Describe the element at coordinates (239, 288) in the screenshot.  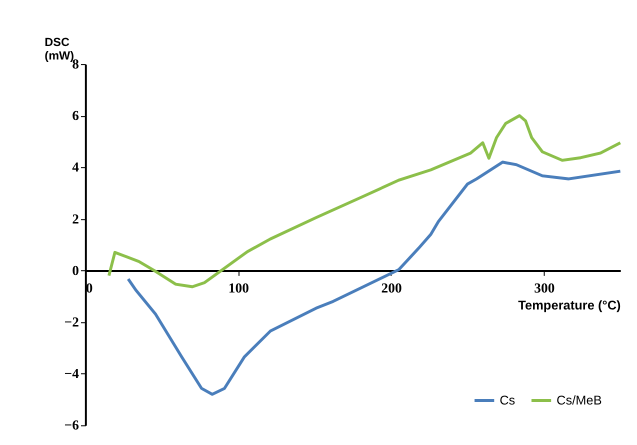
I see `x-tick-label: 100` at that location.